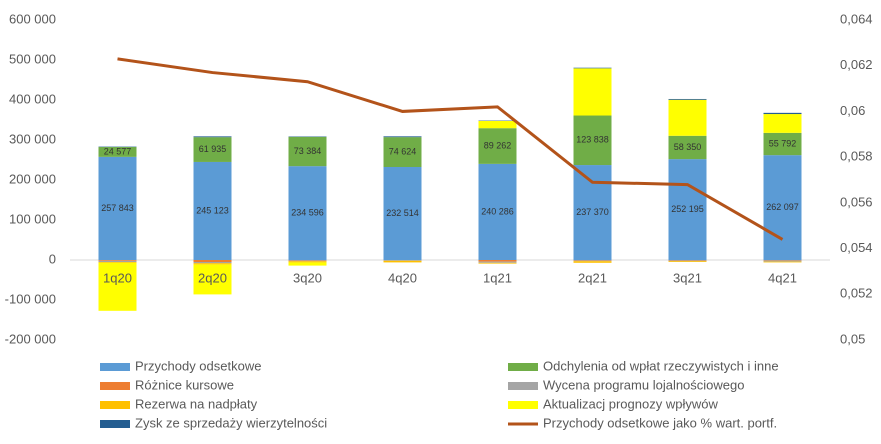 The height and width of the screenshot is (444, 881). What do you see at coordinates (497, 277) in the screenshot?
I see `x-tick-label: 1q21` at bounding box center [497, 277].